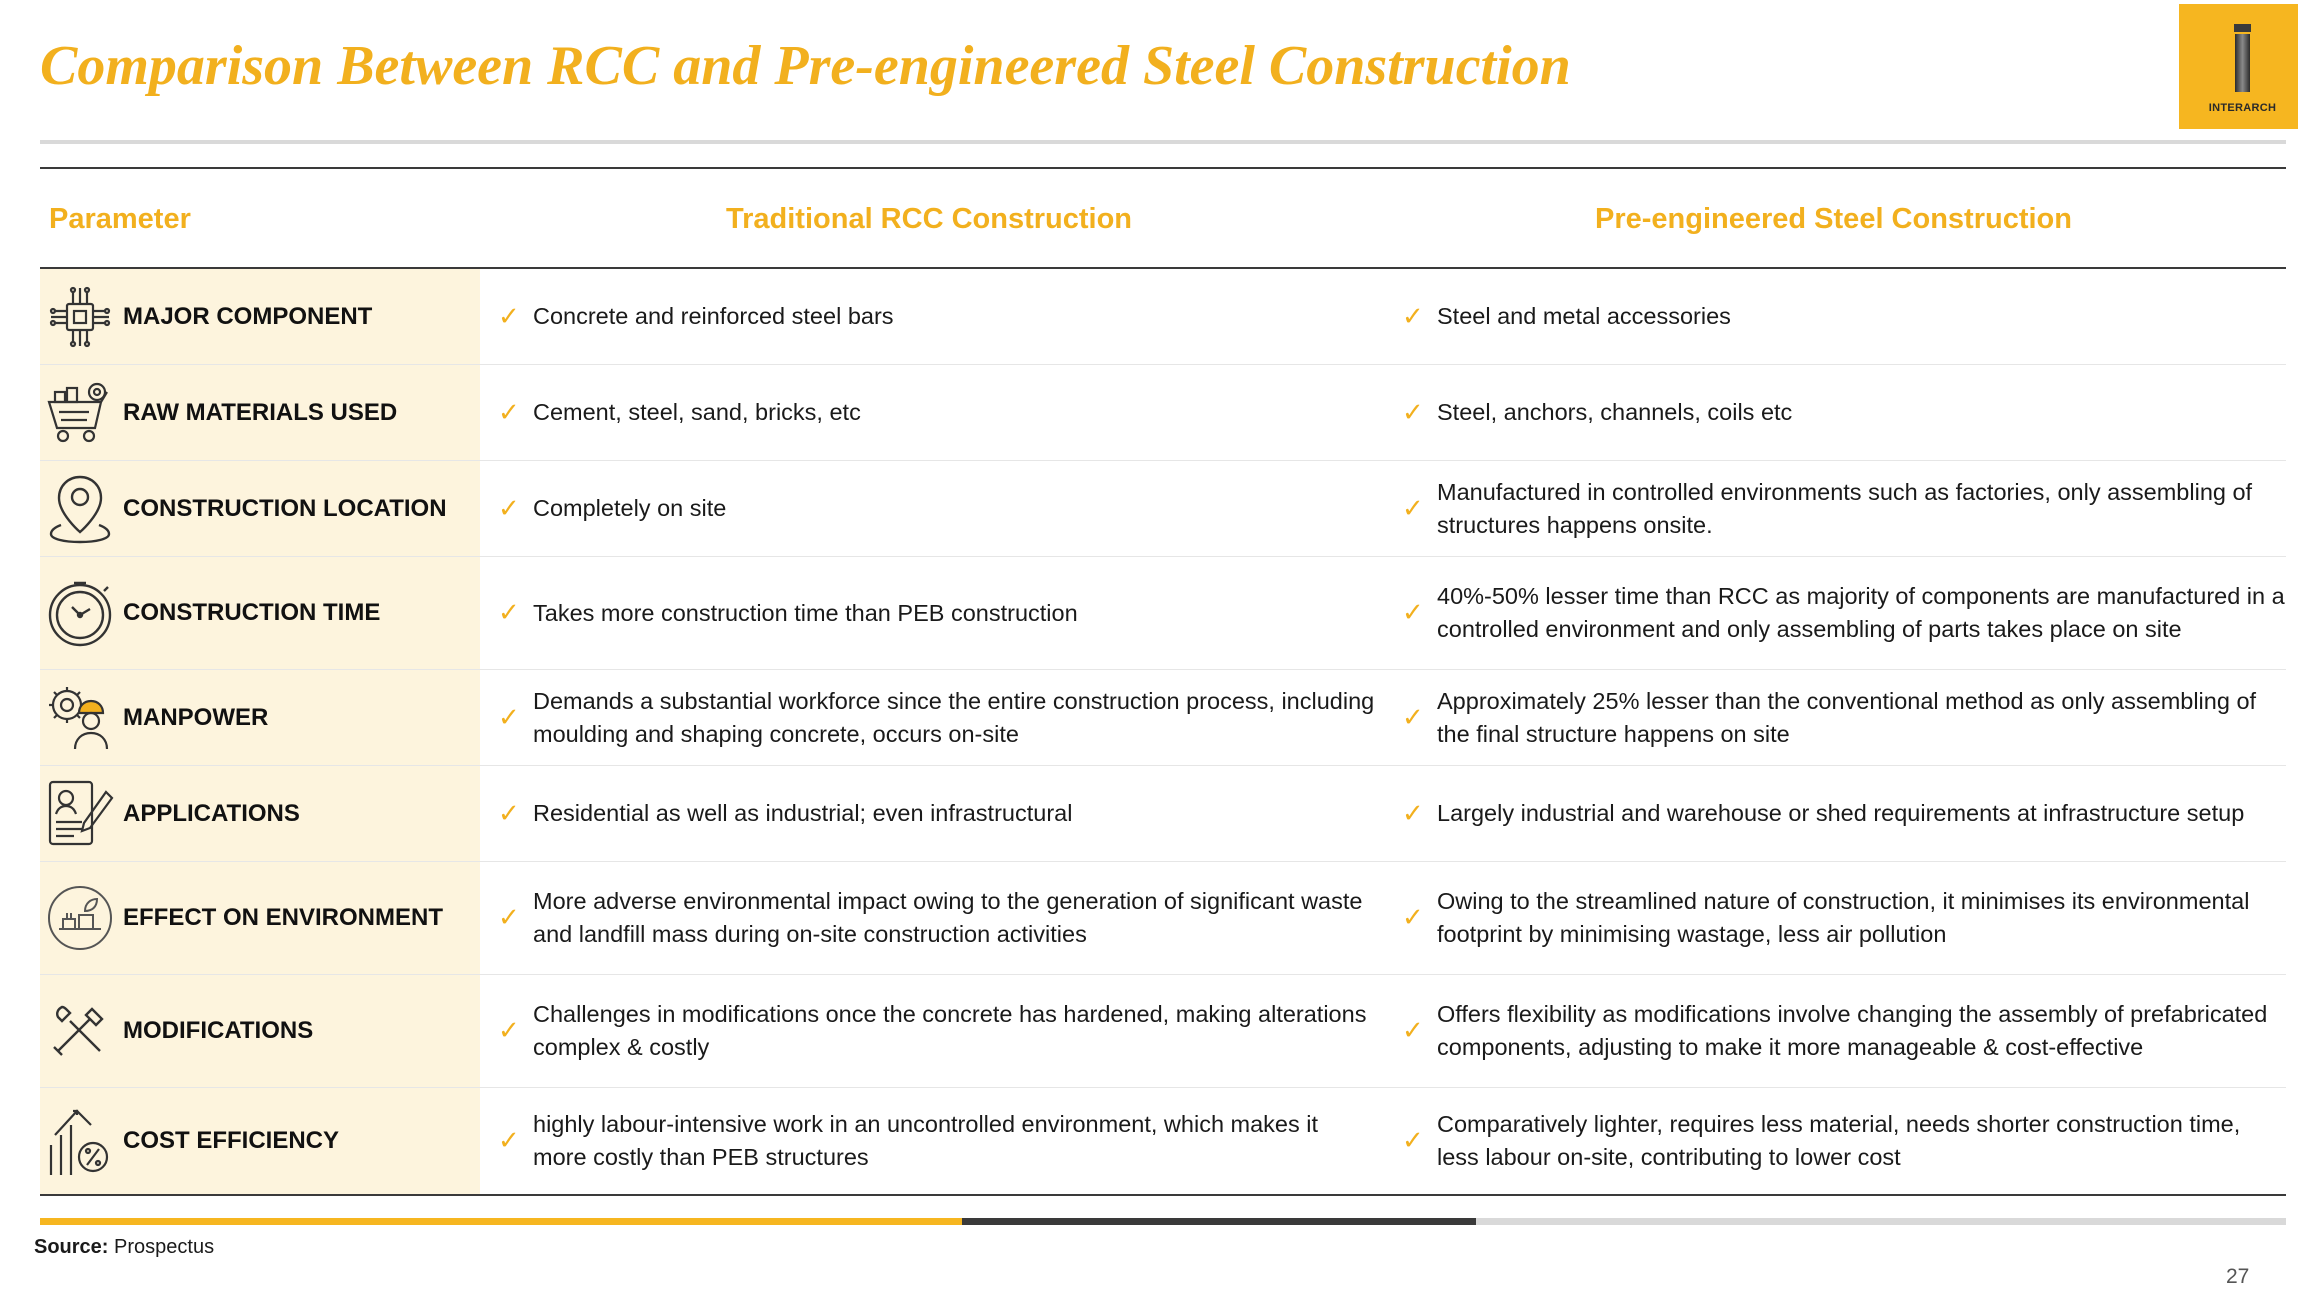 This screenshot has width=2298, height=1292. Describe the element at coordinates (1163, 168) in the screenshot. I see `table-top-rule` at that location.